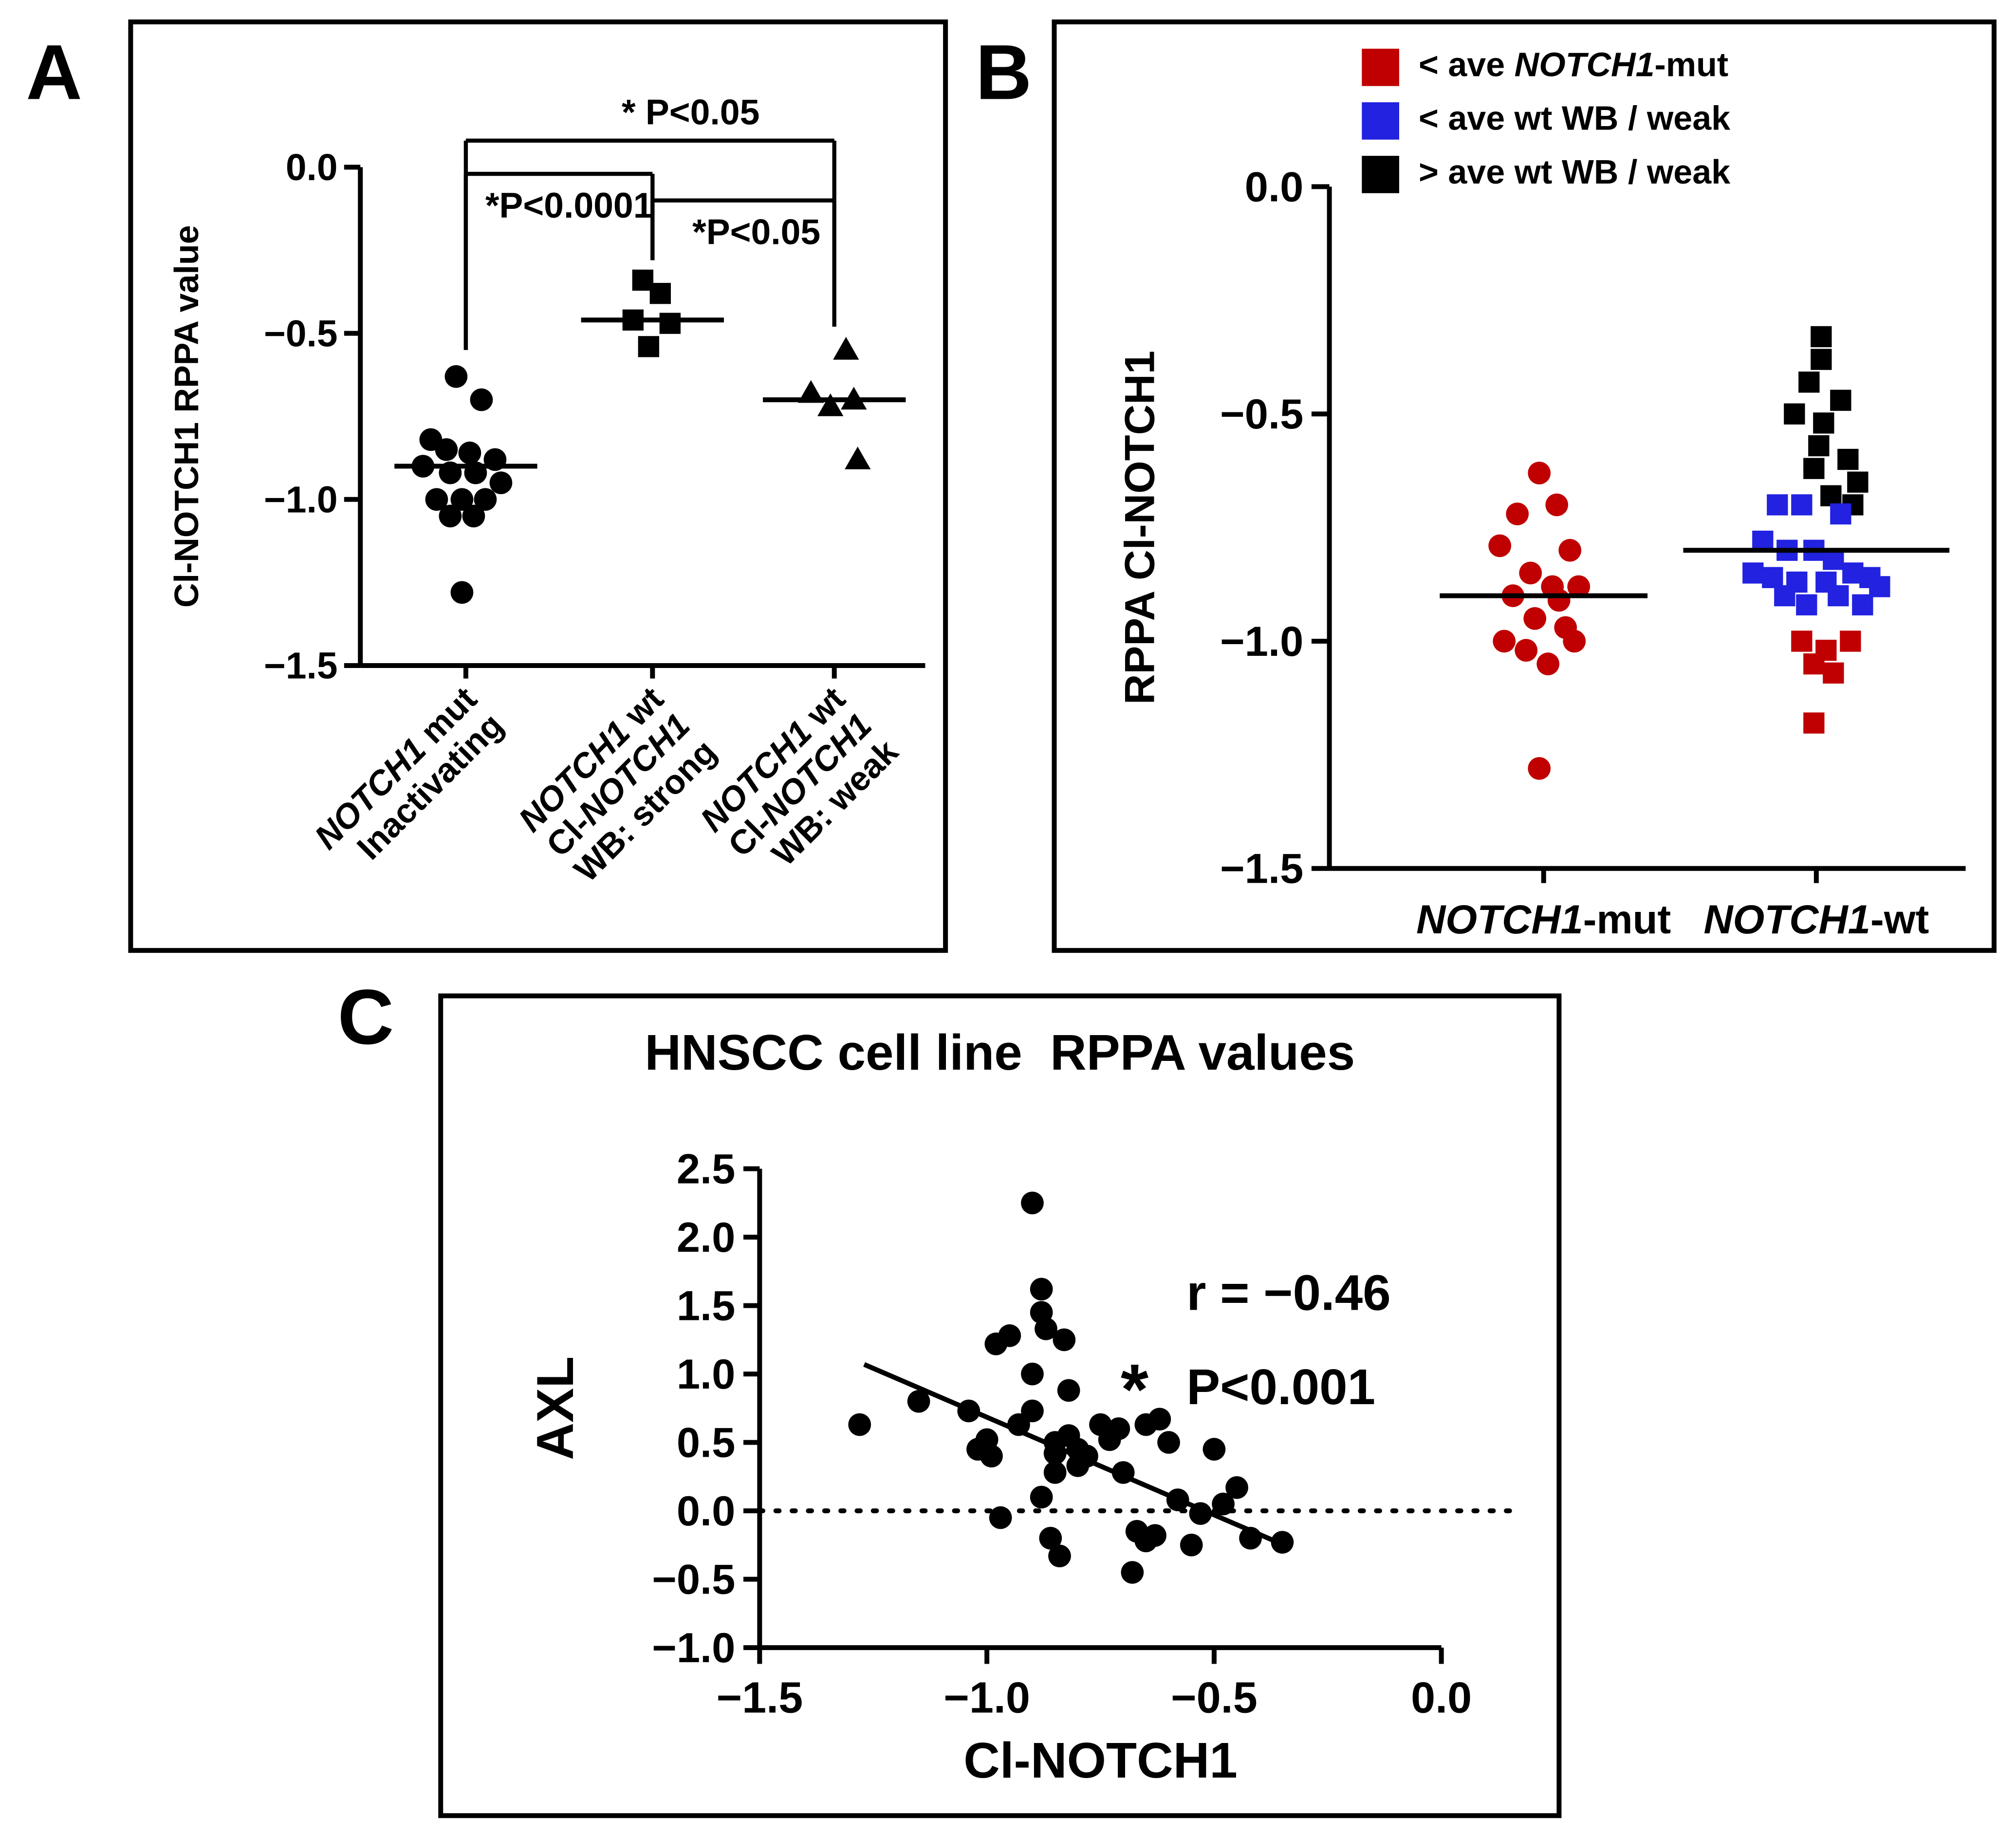 The image size is (2016, 1836). I want to click on chart-text: 1.0, so click(706, 1374).